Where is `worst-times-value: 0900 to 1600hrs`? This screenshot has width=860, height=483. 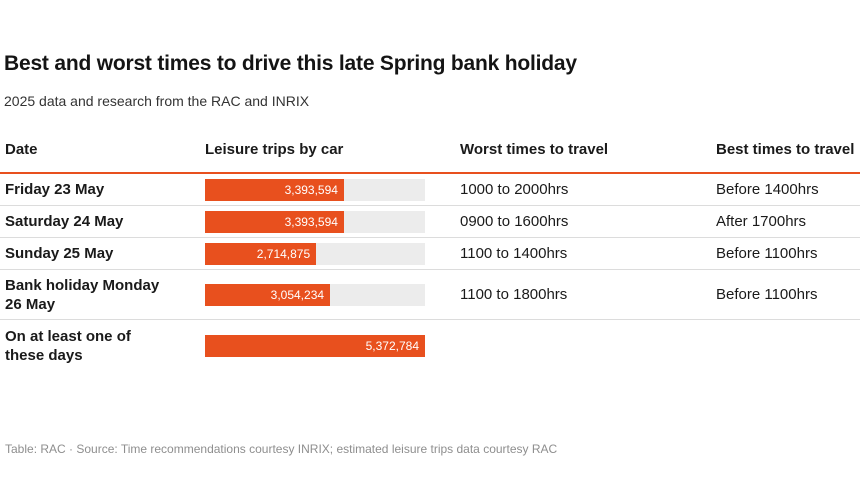 worst-times-value: 0900 to 1600hrs is located at coordinates (514, 221).